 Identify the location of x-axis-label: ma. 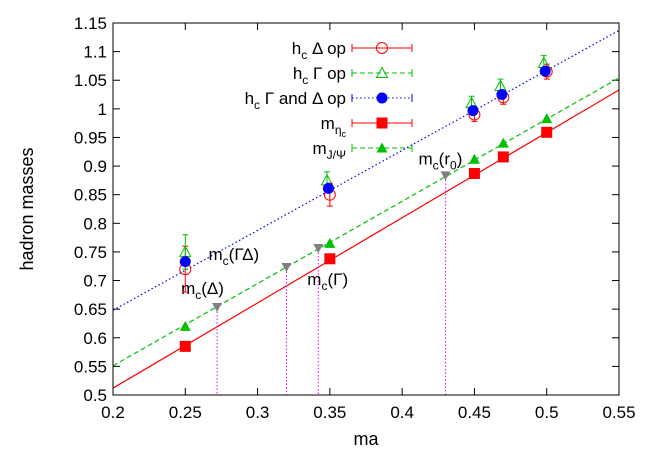
(366, 439).